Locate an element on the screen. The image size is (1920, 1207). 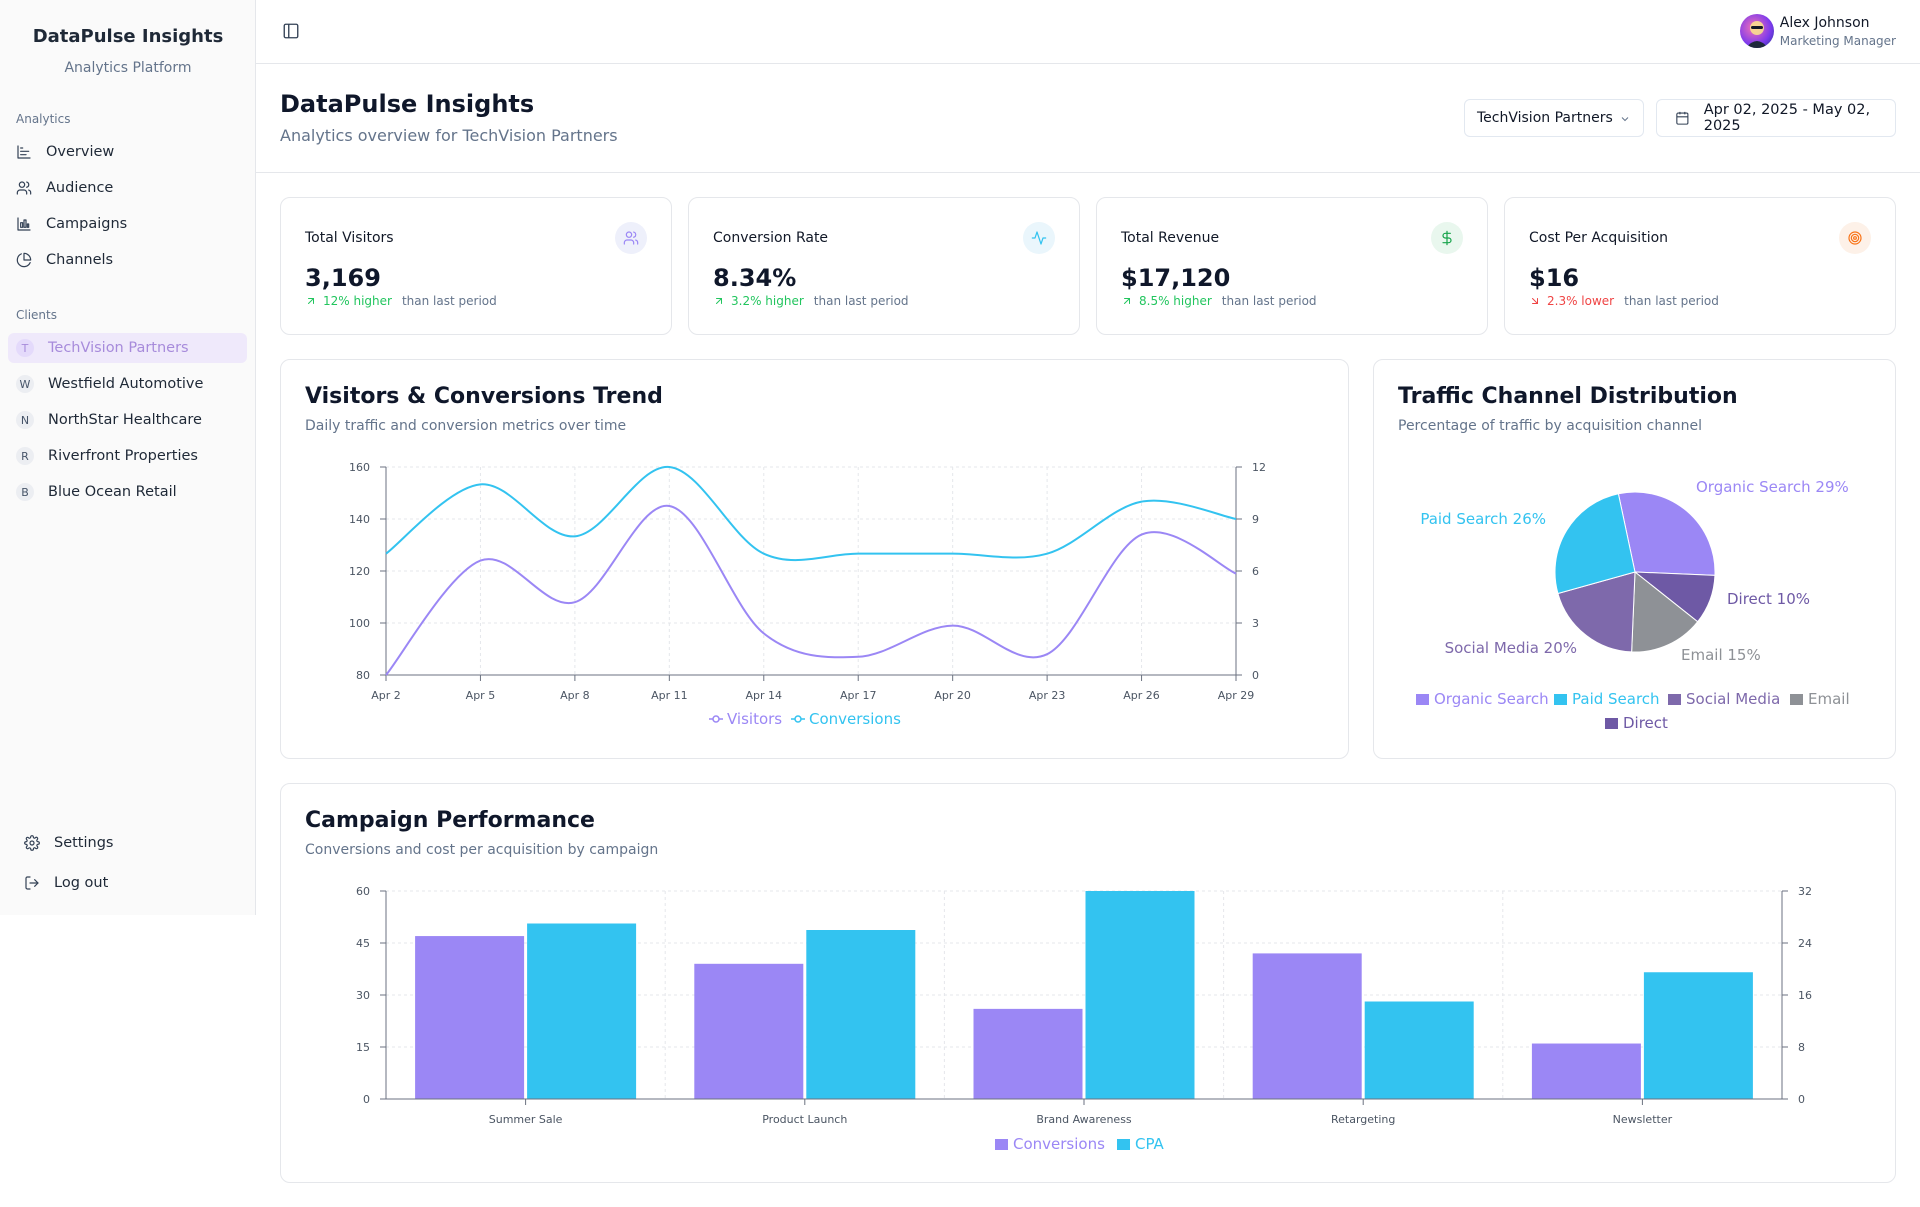
sidebar-item-overview: Overview is located at coordinates (127, 152).